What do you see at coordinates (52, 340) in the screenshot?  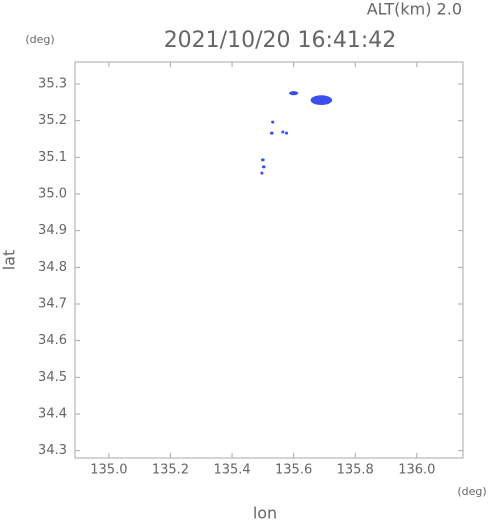 I see `y-tick-label: 34.6` at bounding box center [52, 340].